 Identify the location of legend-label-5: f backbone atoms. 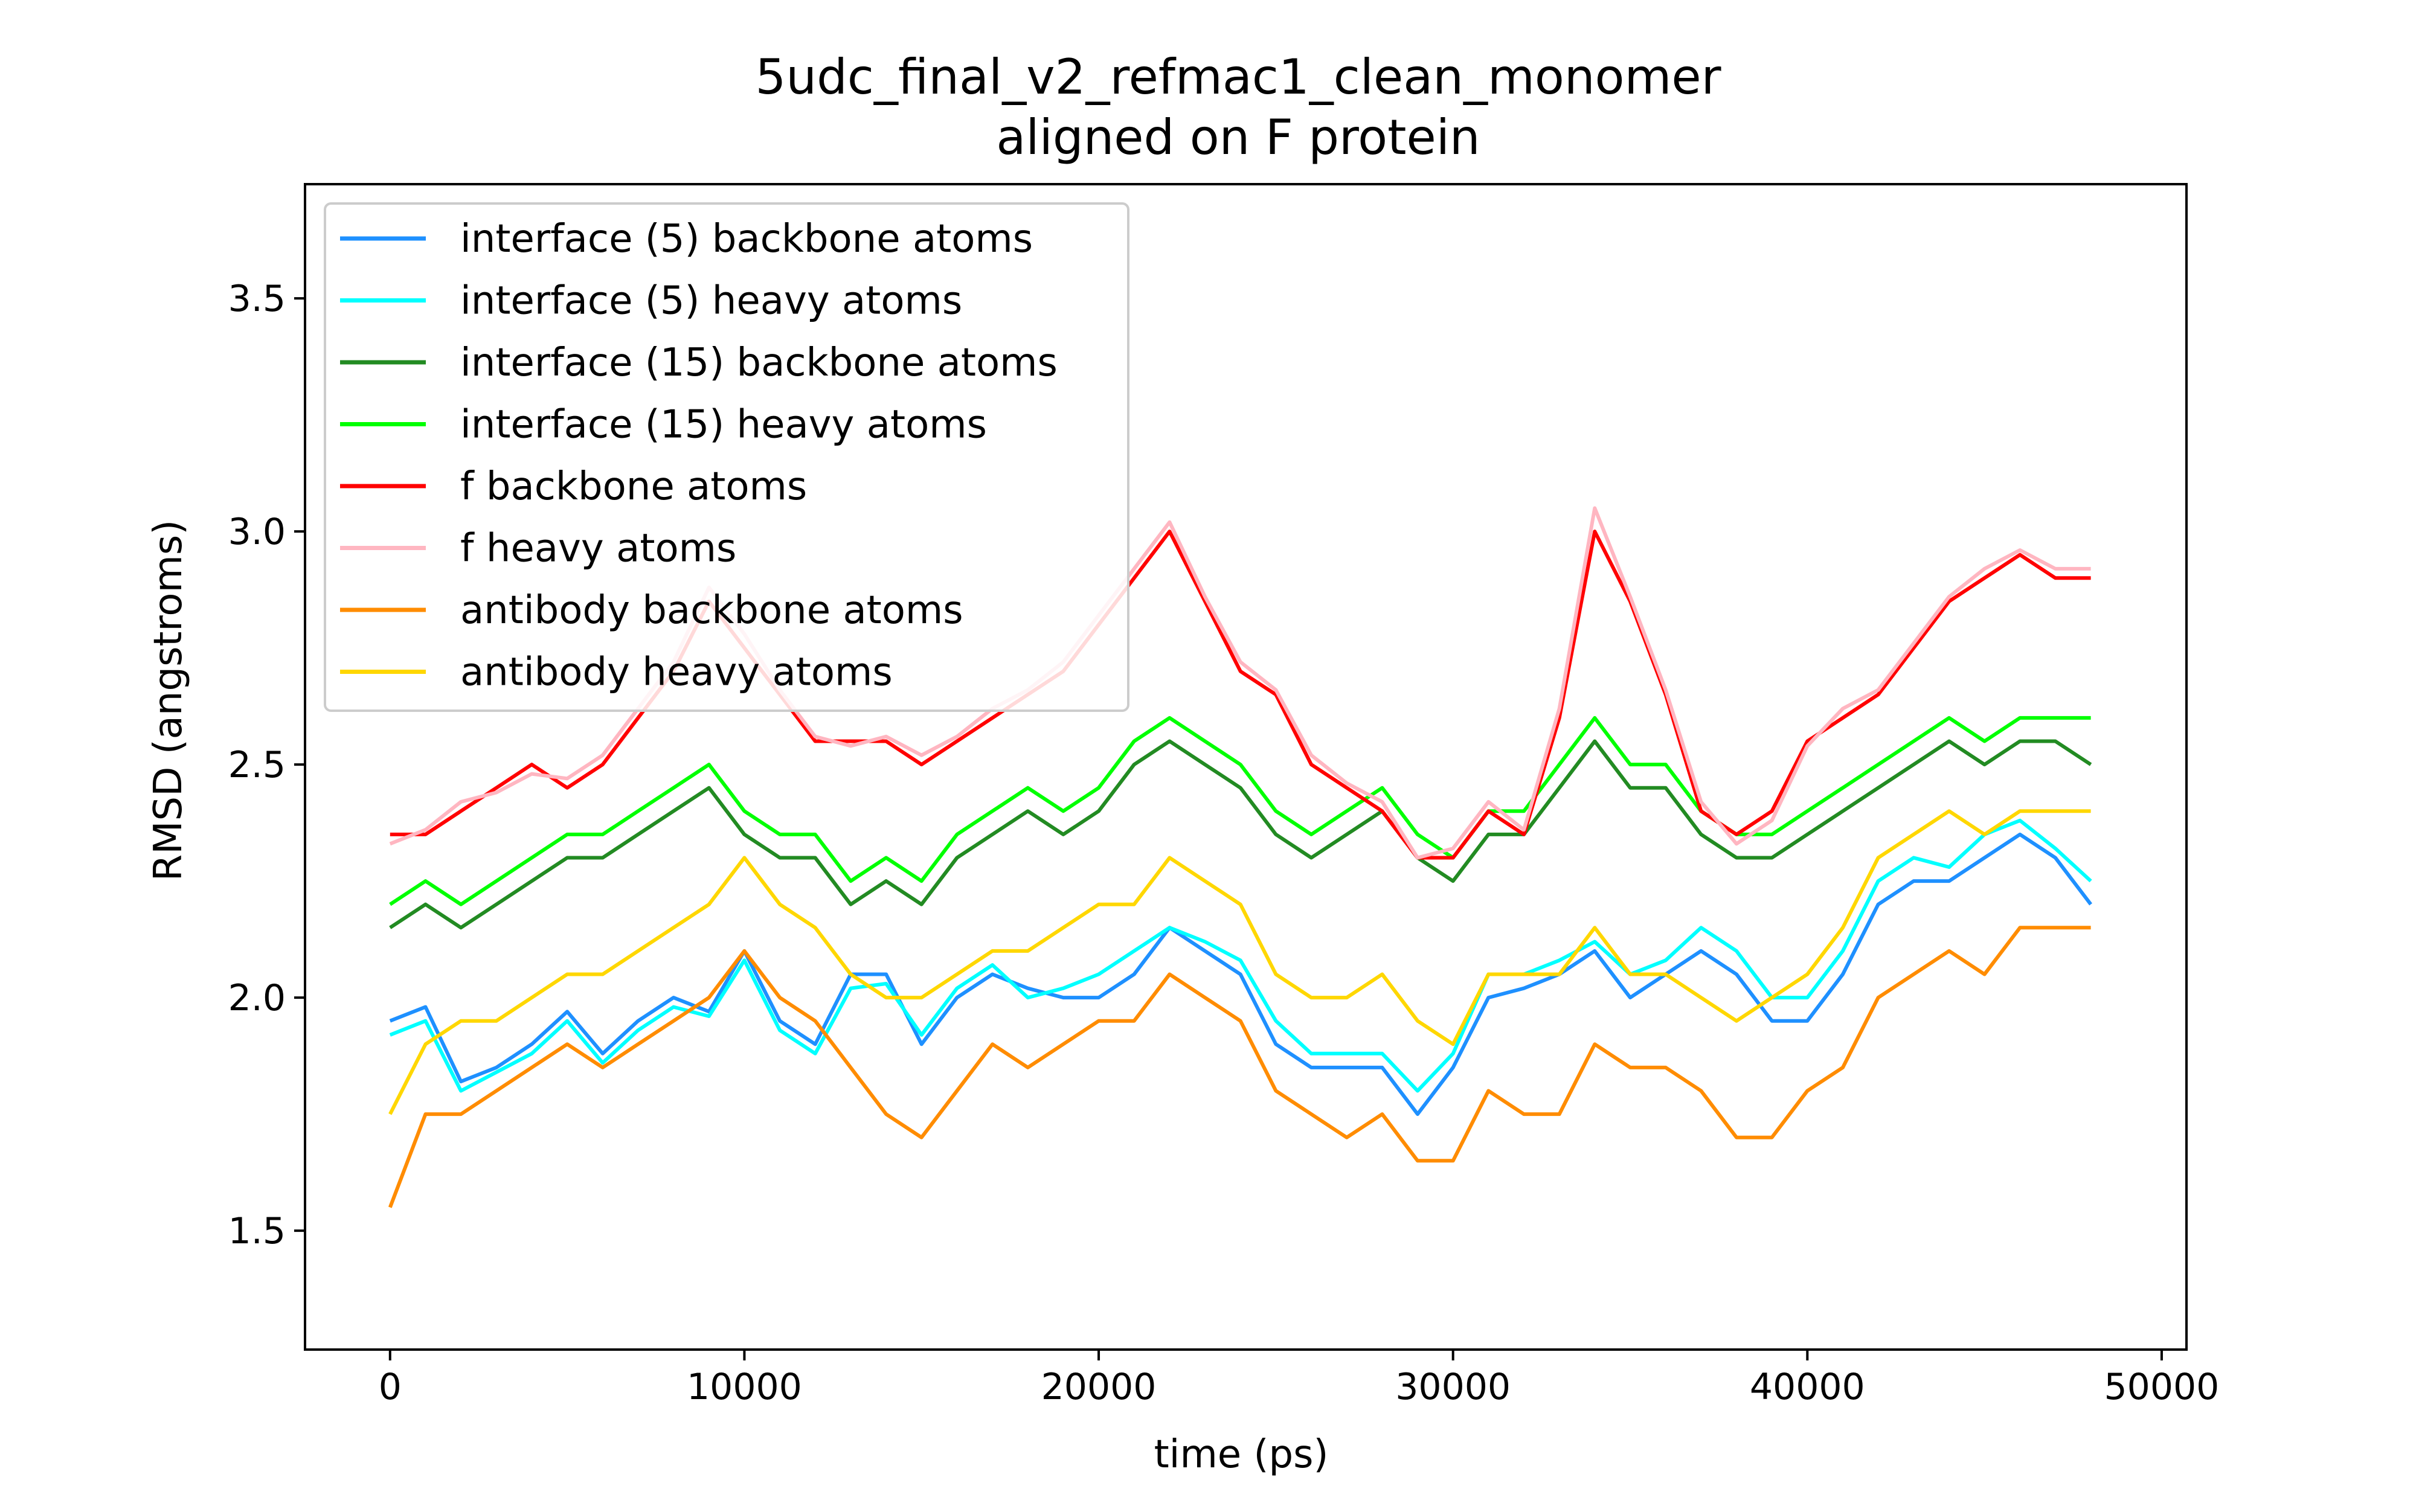
(633, 486).